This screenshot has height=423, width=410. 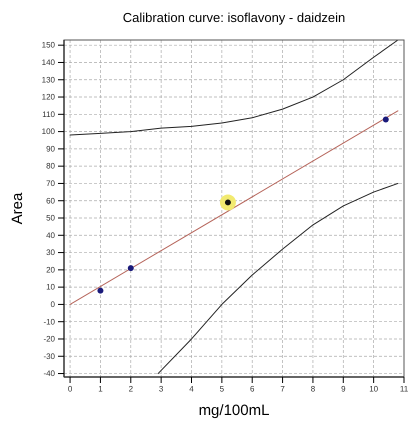 I want to click on x-tick-label: 3, so click(x=161, y=389).